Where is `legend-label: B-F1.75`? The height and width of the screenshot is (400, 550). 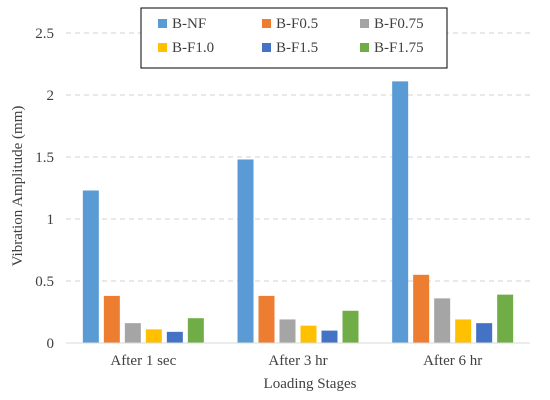
legend-label: B-F1.75 is located at coordinates (399, 48).